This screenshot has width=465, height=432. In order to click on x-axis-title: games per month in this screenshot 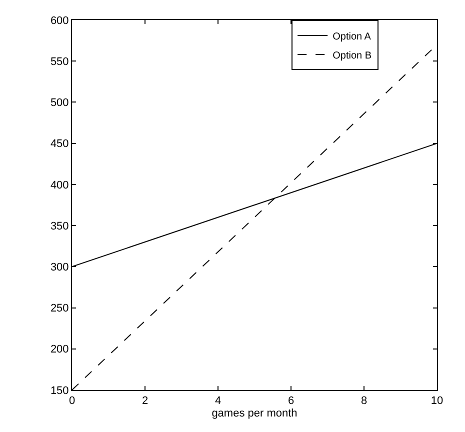, I will do `click(255, 413)`.